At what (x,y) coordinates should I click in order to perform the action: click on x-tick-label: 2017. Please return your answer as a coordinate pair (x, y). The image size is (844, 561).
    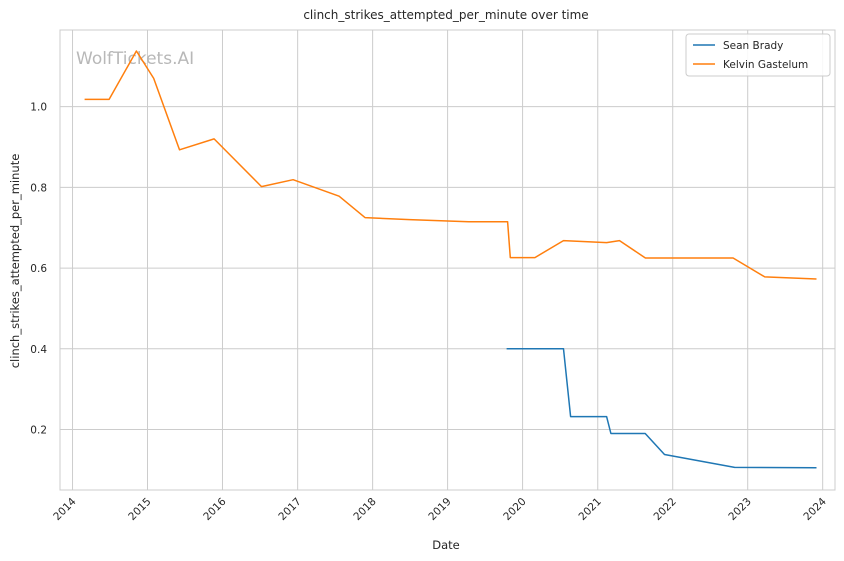
    Looking at the image, I should click on (289, 509).